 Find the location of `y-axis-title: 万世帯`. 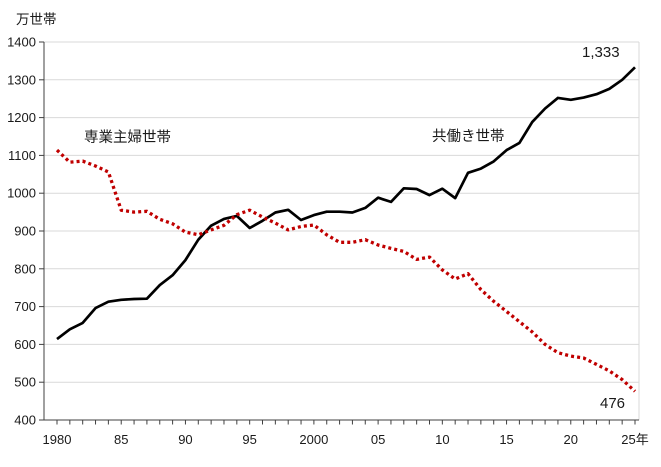

y-axis-title: 万世帯 is located at coordinates (36, 19).